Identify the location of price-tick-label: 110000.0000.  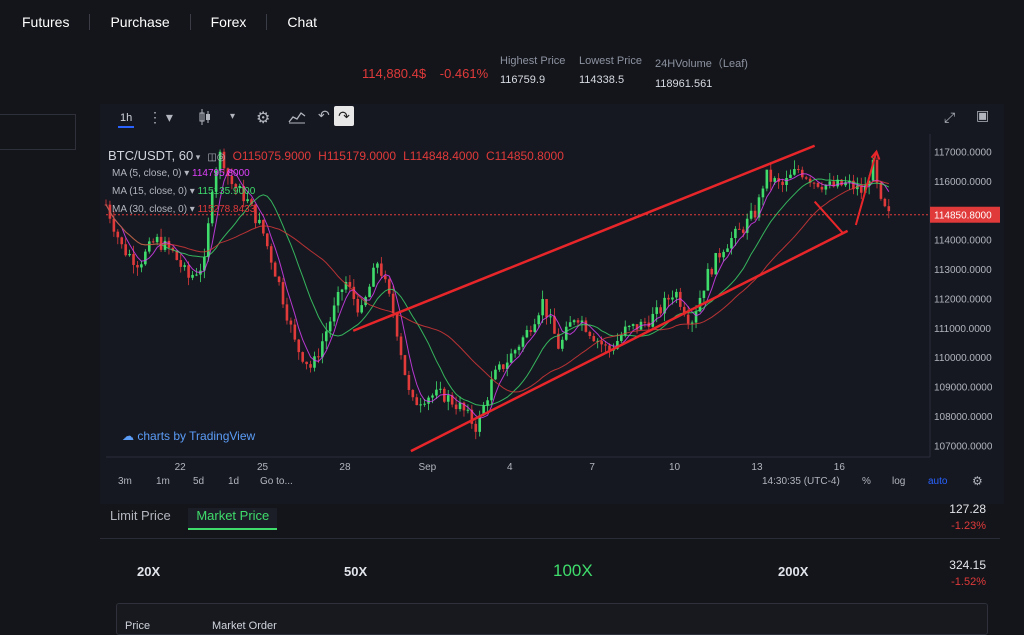
(963, 358).